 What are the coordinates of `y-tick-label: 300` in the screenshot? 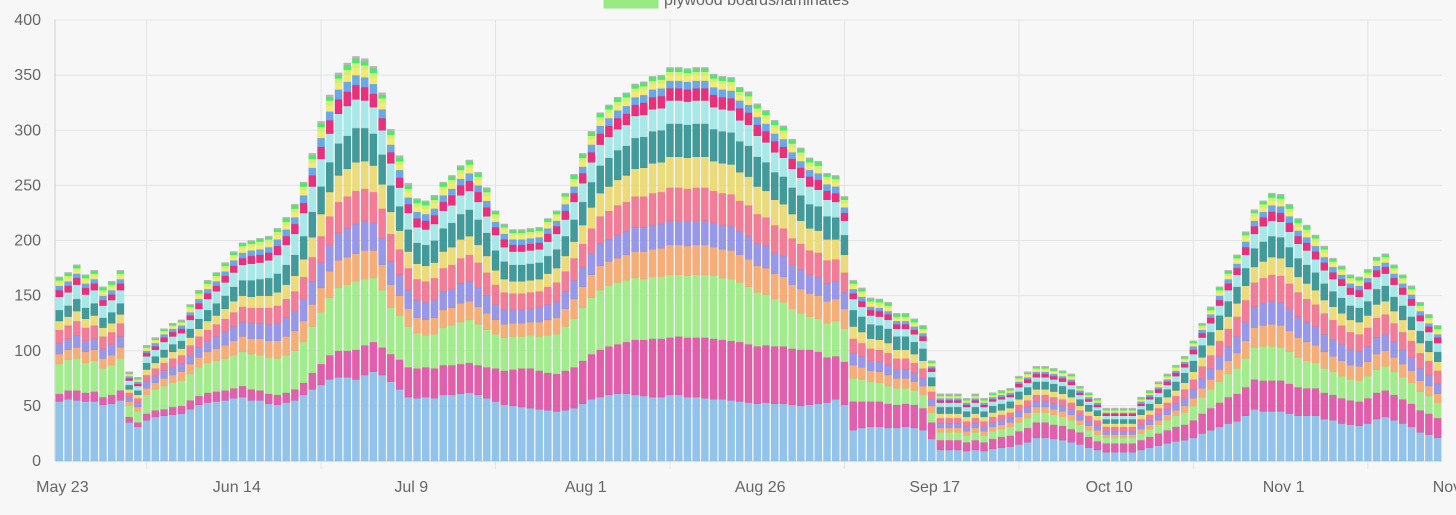 It's located at (27, 130).